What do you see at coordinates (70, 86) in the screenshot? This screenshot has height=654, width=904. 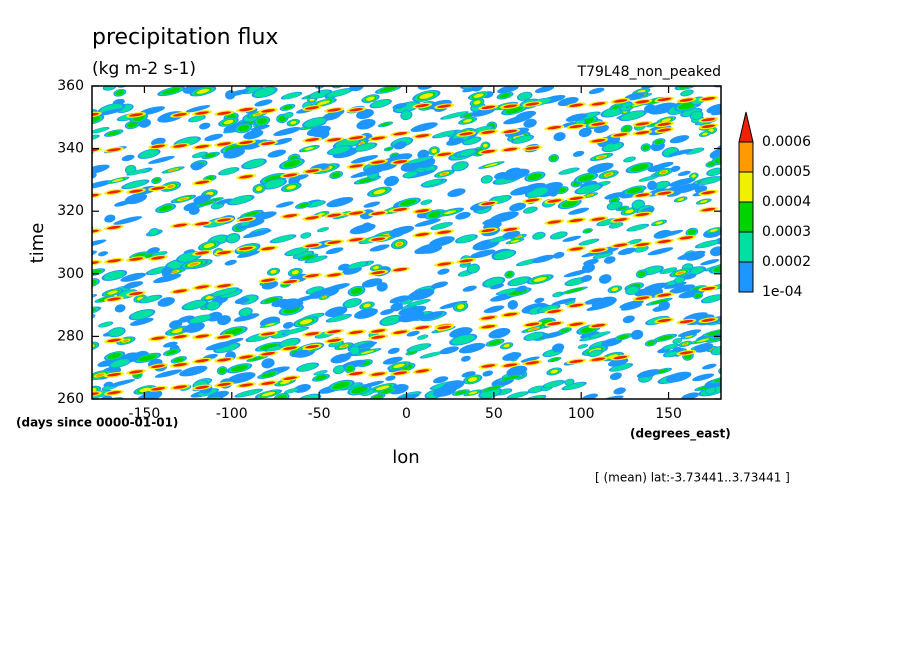 I see `y-tick-label: 360` at bounding box center [70, 86].